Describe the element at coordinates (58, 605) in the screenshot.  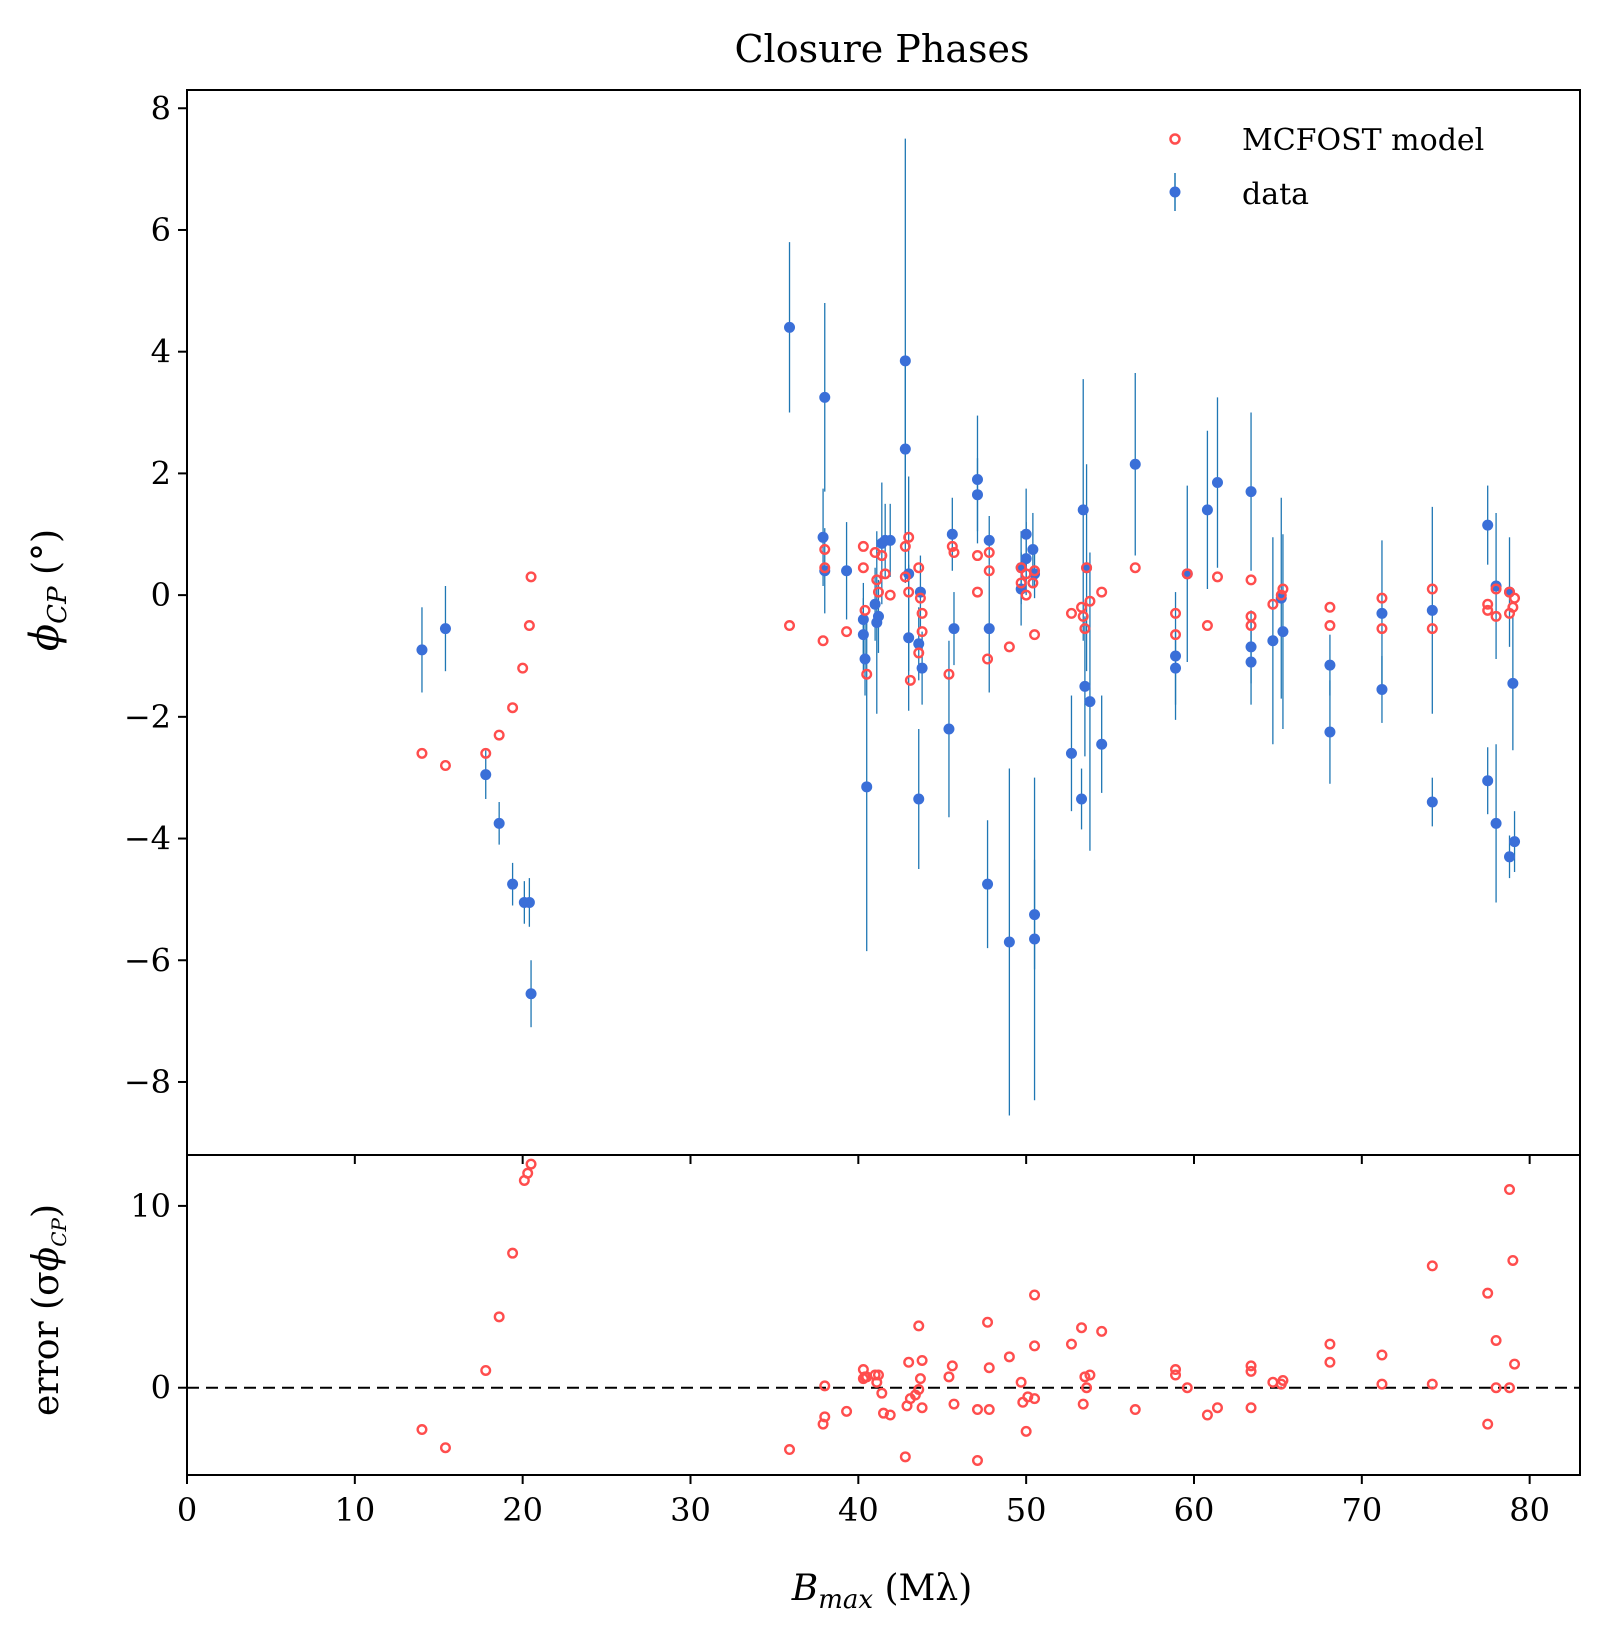
I see `top-y-label-subscript: CP` at that location.